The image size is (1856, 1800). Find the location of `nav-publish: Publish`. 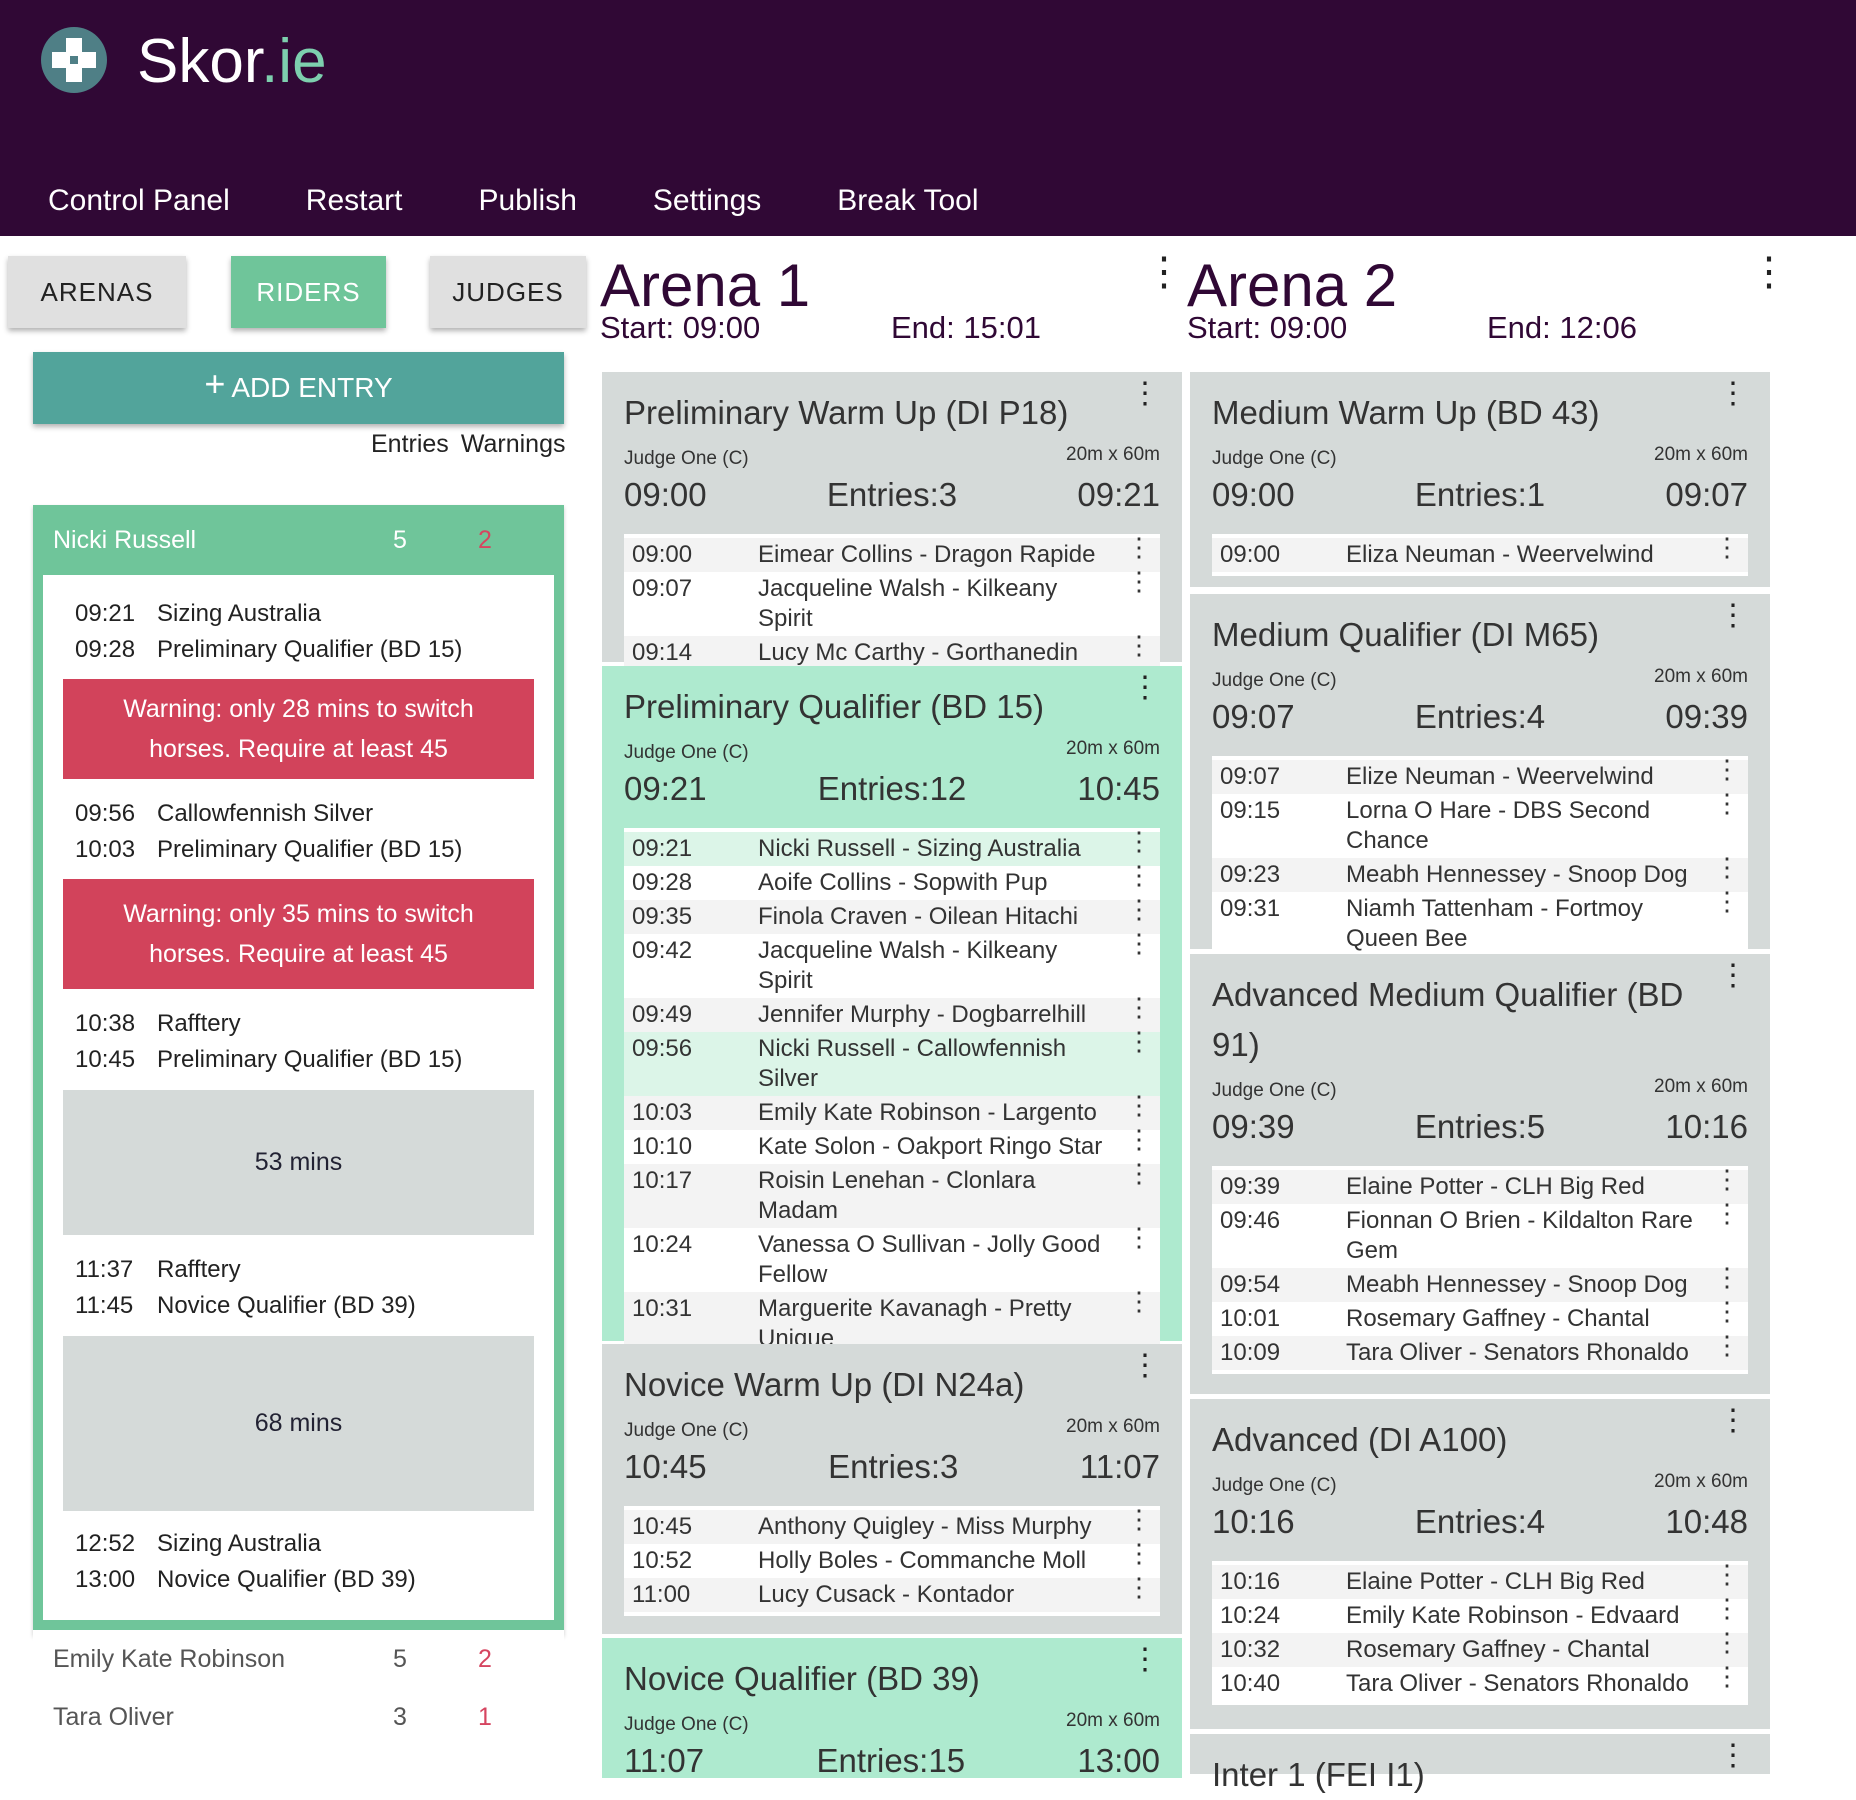

nav-publish: Publish is located at coordinates (527, 200).